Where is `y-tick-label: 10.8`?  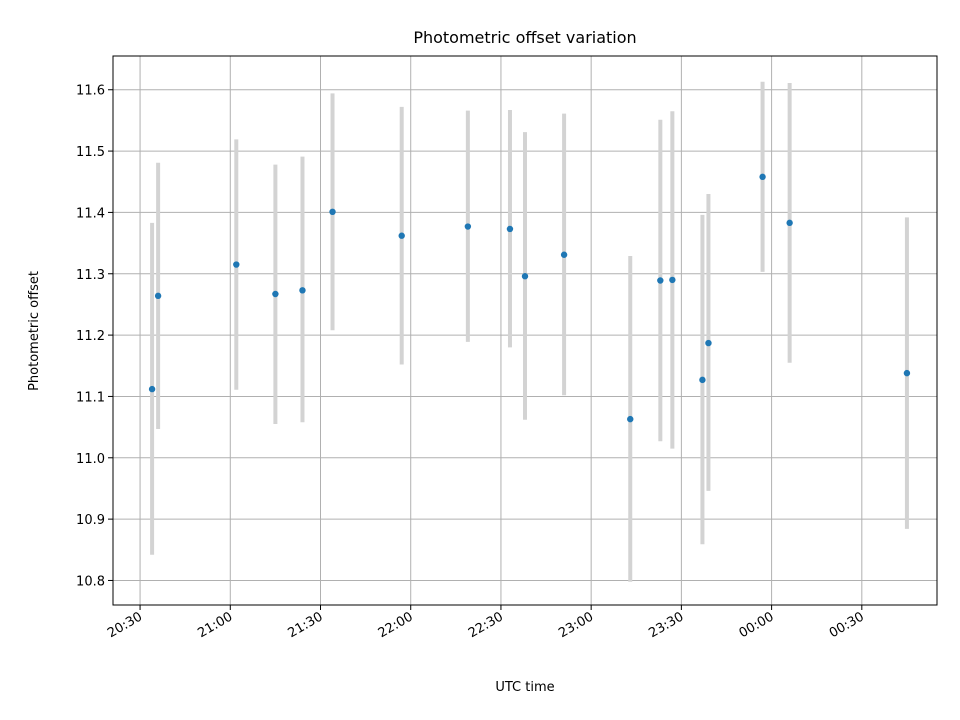 y-tick-label: 10.8 is located at coordinates (90, 581).